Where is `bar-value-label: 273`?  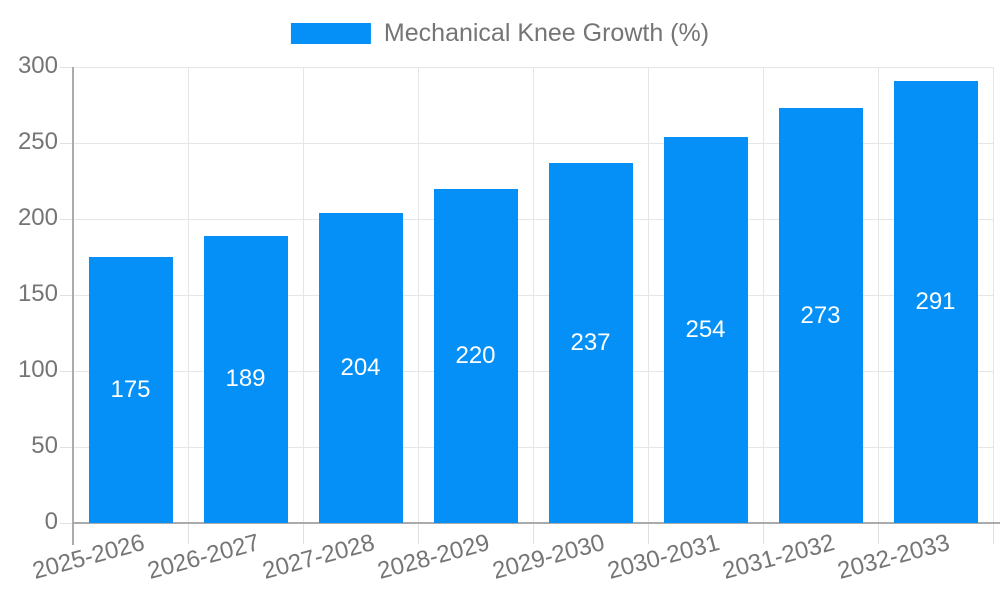 bar-value-label: 273 is located at coordinates (820, 315).